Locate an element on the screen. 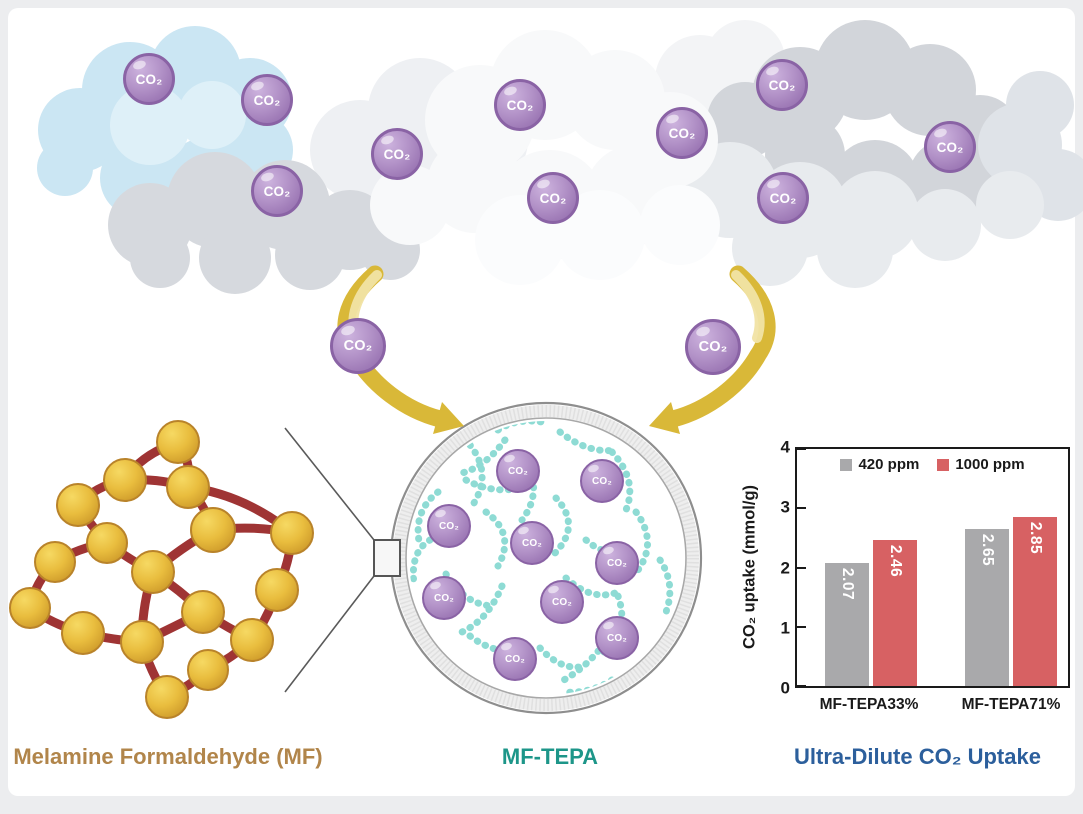  chart-title: Ultra-Dilute CO₂ Uptake is located at coordinates (917, 756).